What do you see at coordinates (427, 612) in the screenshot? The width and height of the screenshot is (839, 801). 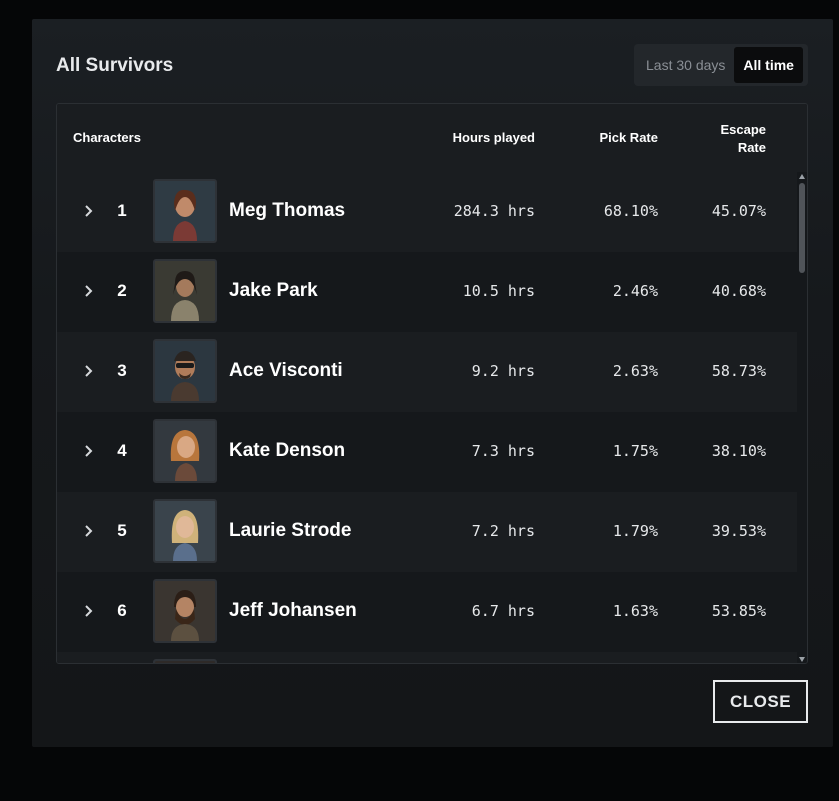 I see `table-row: 6 Jeff Johansen 6.7 hrs 1.63% 53.85%` at bounding box center [427, 612].